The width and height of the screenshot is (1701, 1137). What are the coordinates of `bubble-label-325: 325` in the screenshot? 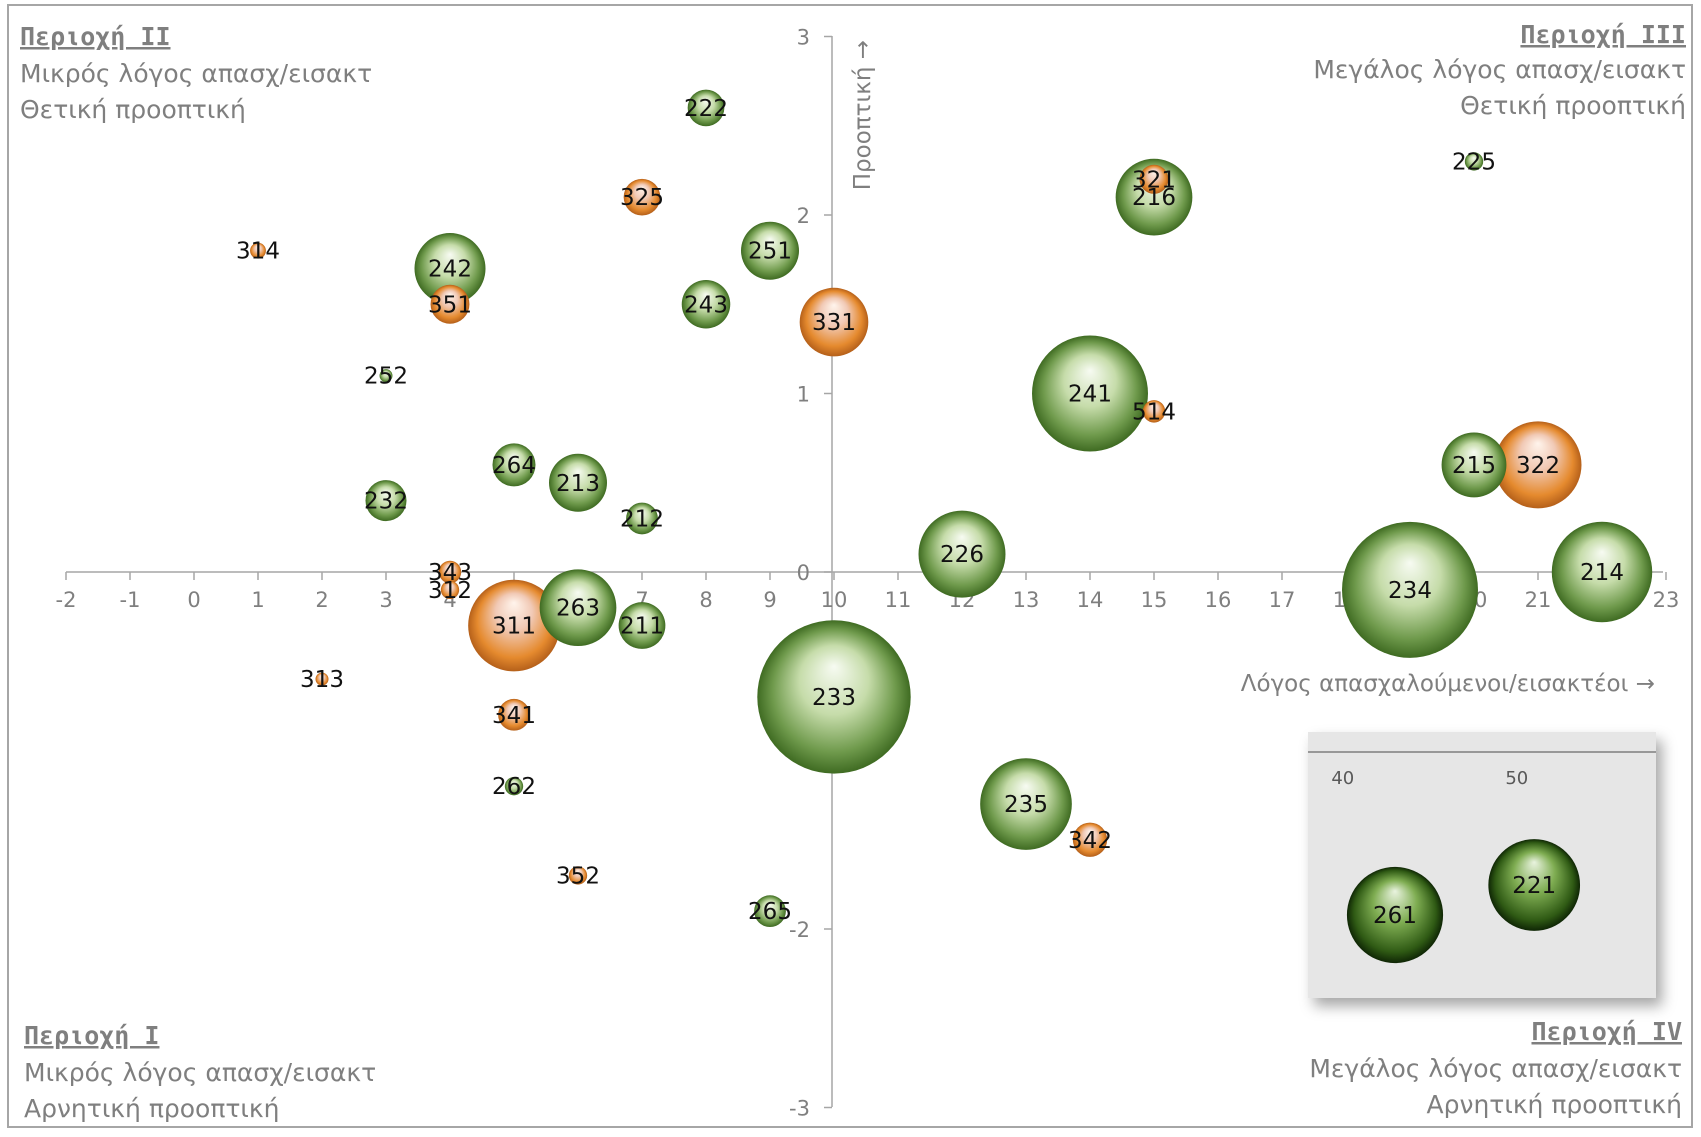 It's located at (642, 198).